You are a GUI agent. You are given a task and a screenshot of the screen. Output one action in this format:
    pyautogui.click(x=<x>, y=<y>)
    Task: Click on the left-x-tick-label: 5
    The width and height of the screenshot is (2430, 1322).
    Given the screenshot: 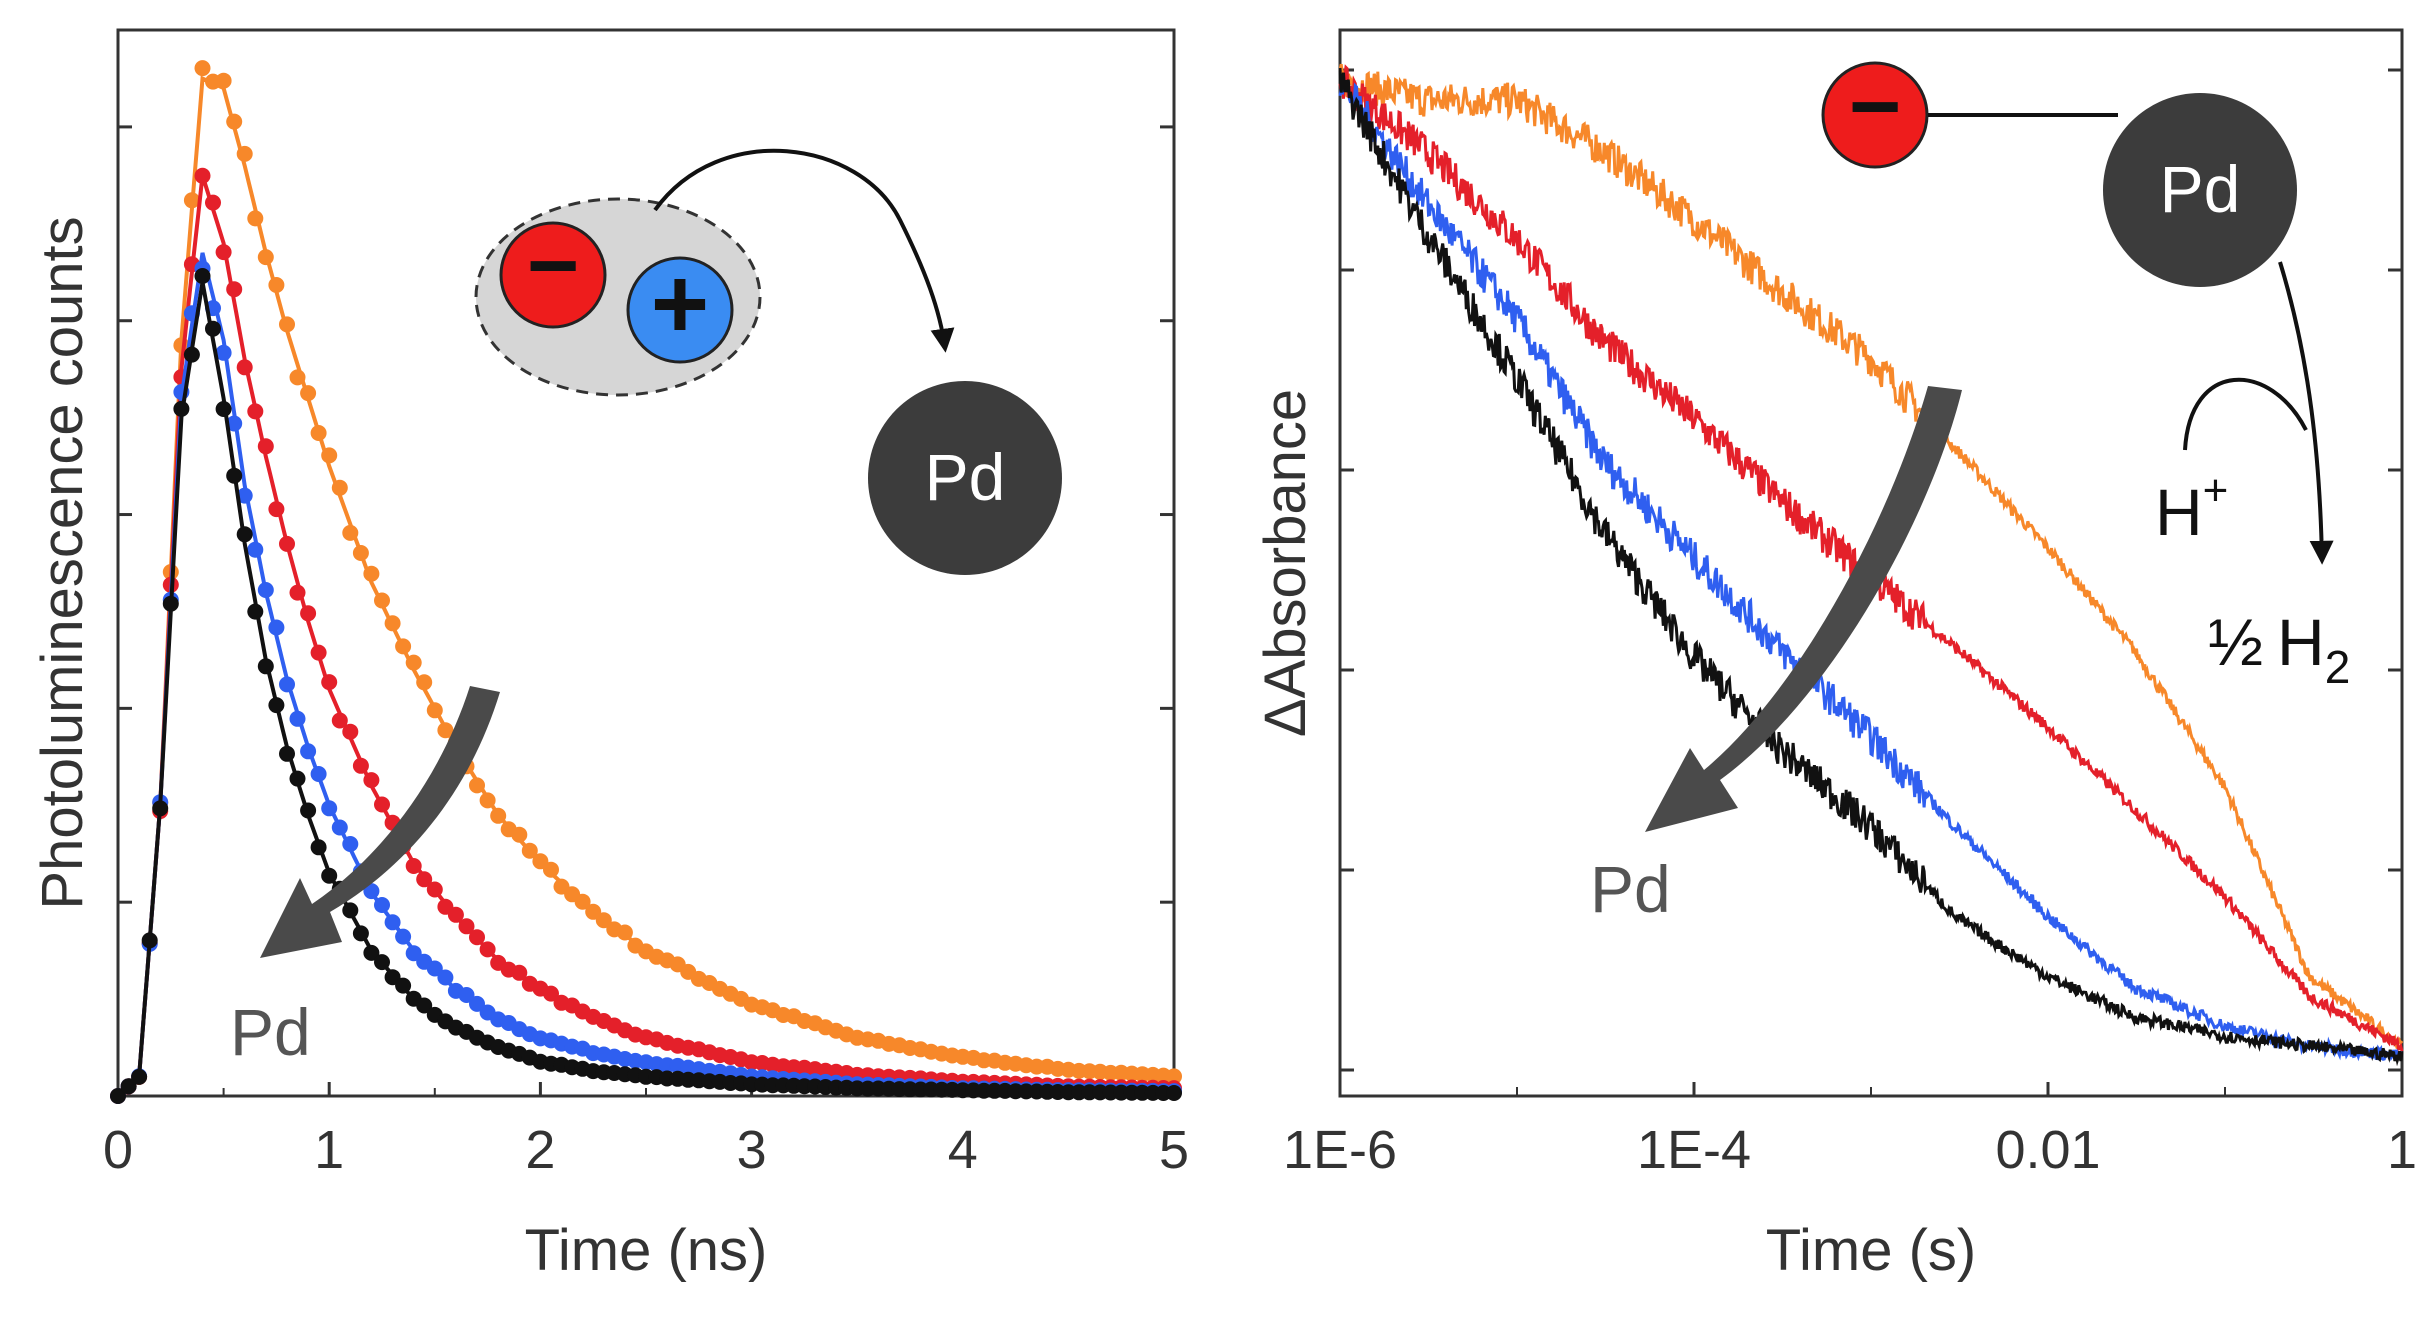 What is the action you would take?
    pyautogui.click(x=1174, y=1150)
    